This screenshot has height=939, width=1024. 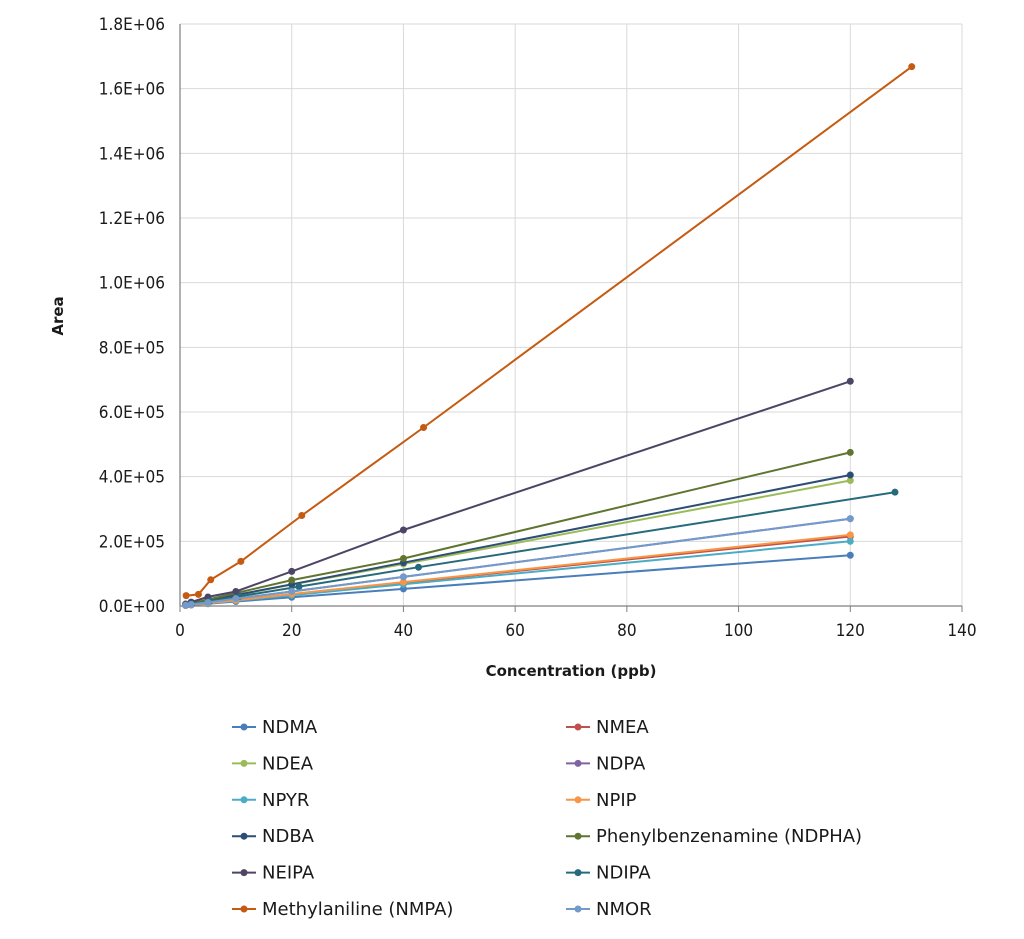 What do you see at coordinates (132, 542) in the screenshot?
I see `y-tick-label: 2.0E+05` at bounding box center [132, 542].